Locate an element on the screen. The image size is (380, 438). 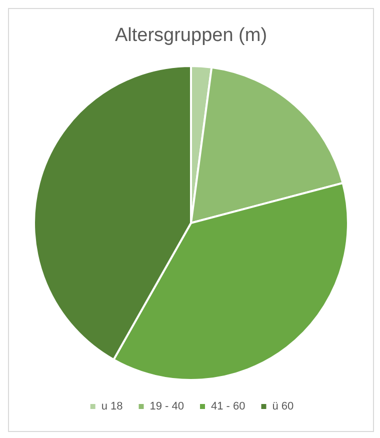
legend-label: ü 60 is located at coordinates (283, 406).